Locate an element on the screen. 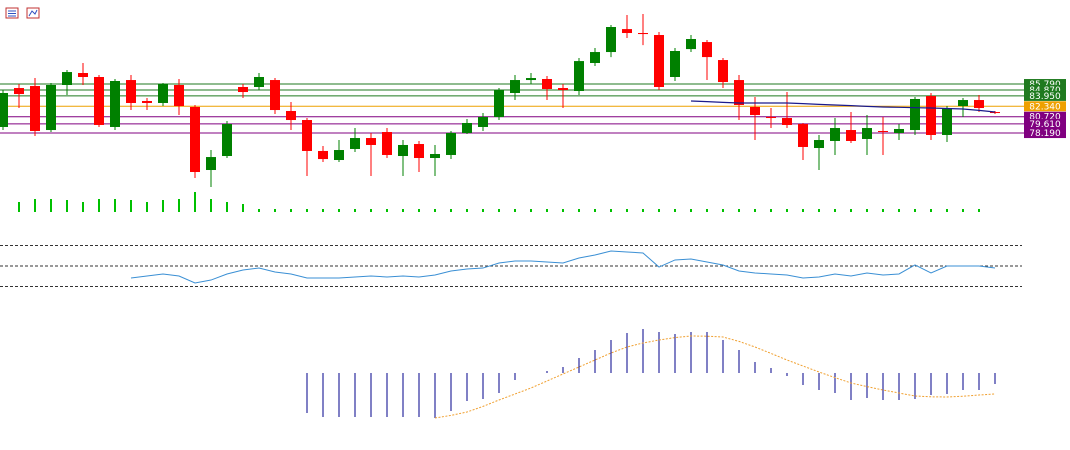 The height and width of the screenshot is (450, 1070). icon-line is located at coordinates (33, 13).